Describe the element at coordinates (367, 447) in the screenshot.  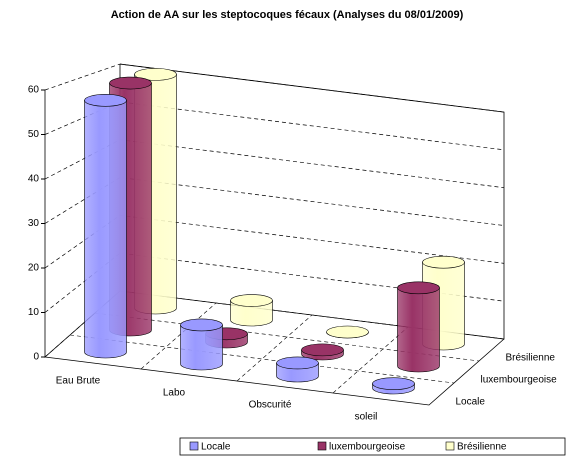
I see `legend-label: luxembourgeoise` at that location.